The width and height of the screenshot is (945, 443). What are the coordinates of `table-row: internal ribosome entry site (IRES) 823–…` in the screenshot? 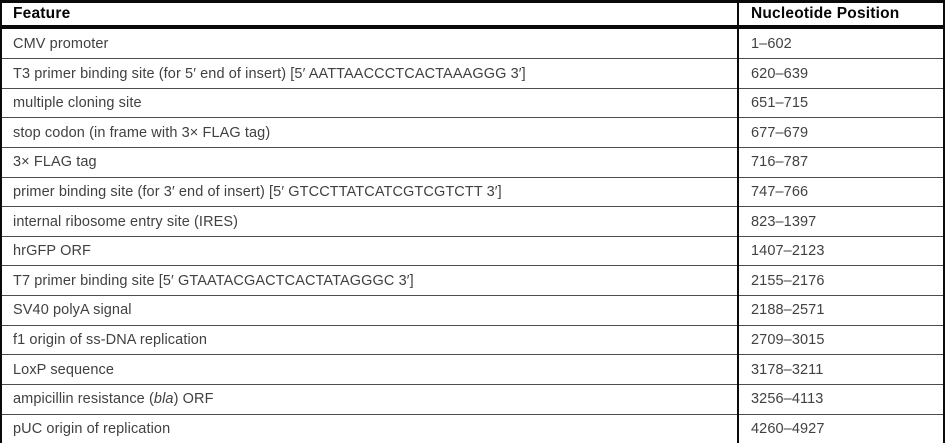 It's located at (472, 221).